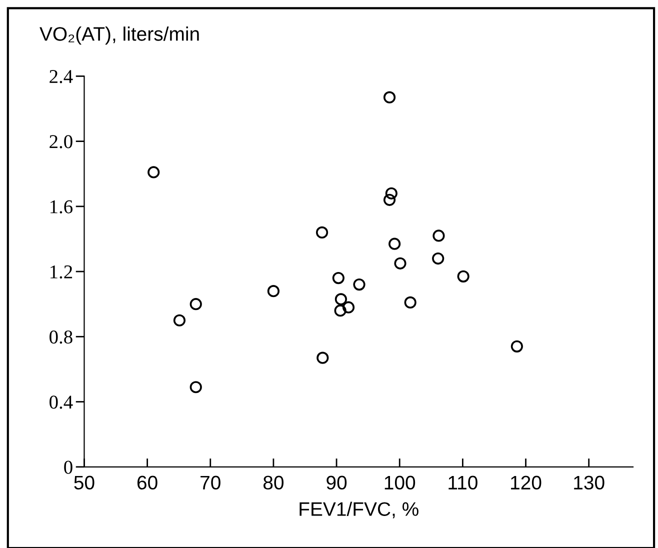  I want to click on x-tick-label: 70, so click(210, 483).